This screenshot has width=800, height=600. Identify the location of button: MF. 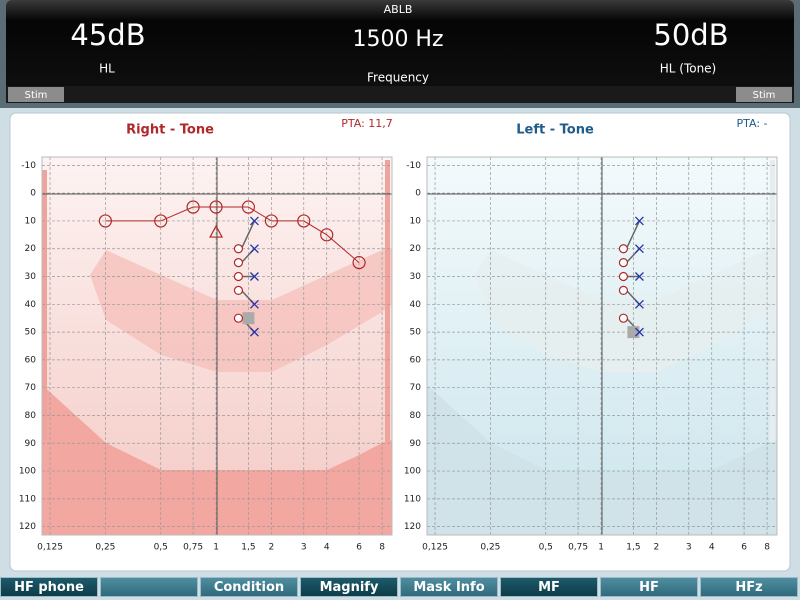
(549, 587).